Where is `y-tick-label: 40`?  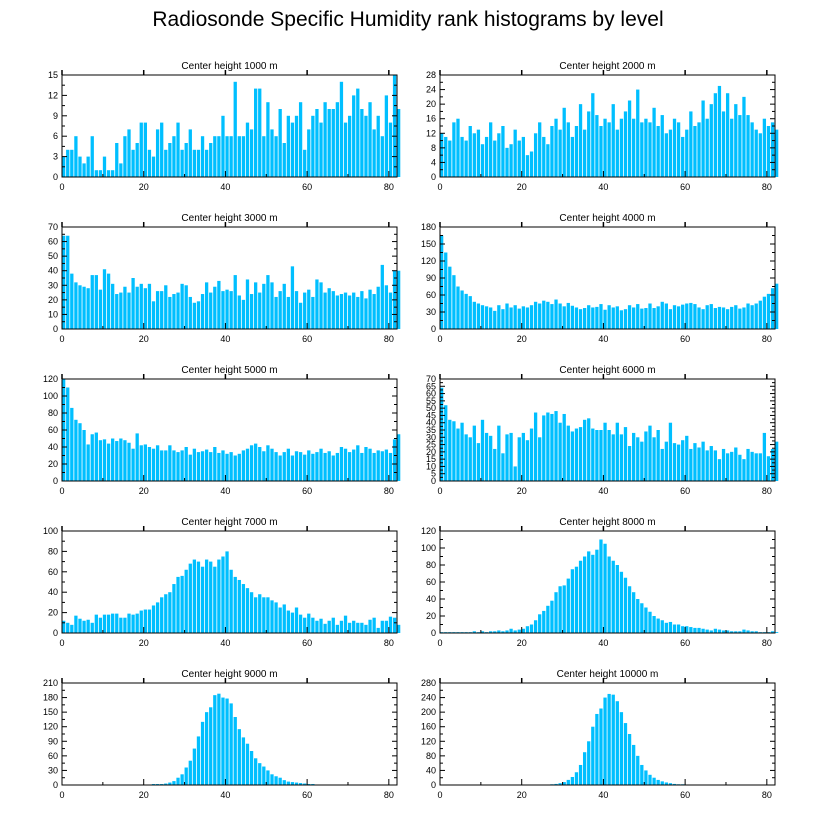 y-tick-label: 40 is located at coordinates (53, 592).